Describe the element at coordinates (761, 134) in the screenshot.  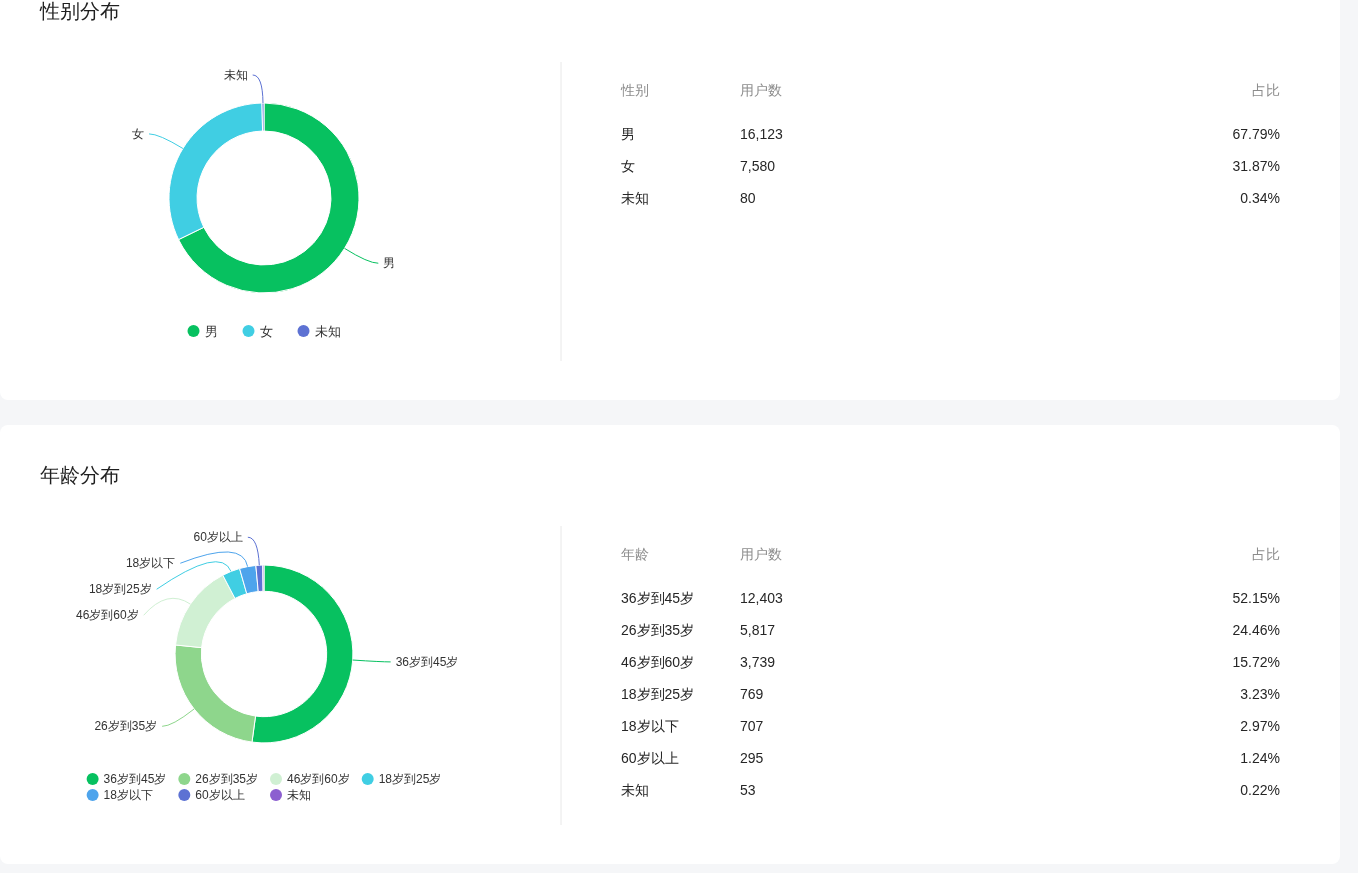
I see `table-cell: 16,123` at that location.